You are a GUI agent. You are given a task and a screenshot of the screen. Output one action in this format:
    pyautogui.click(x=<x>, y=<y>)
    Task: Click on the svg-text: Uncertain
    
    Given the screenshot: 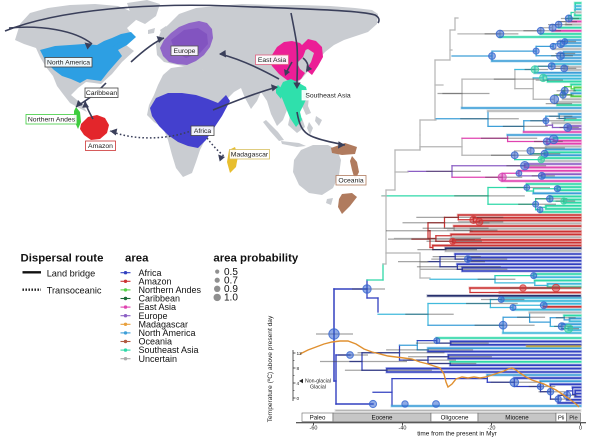 What is the action you would take?
    pyautogui.click(x=158, y=359)
    